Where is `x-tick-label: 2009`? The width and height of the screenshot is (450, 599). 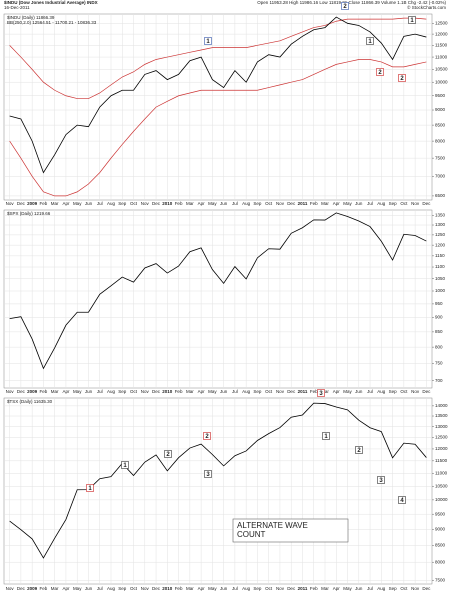 x-tick-label: 2009 is located at coordinates (32, 203).